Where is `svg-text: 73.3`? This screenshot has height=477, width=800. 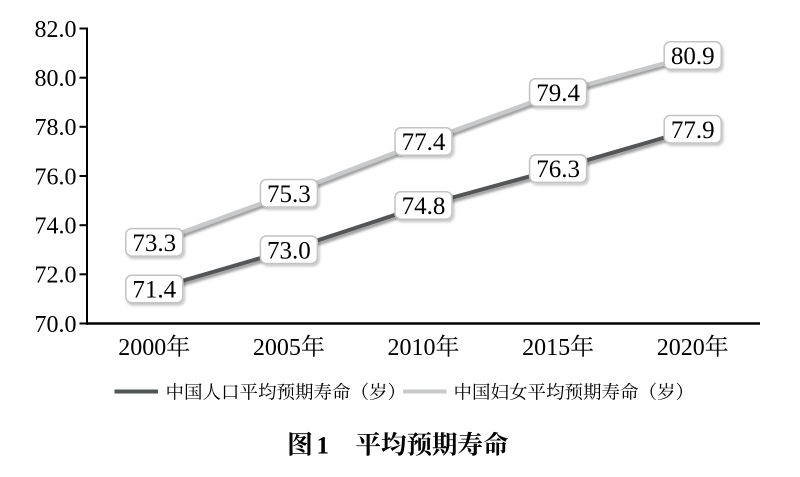
svg-text: 73.3 is located at coordinates (154, 243).